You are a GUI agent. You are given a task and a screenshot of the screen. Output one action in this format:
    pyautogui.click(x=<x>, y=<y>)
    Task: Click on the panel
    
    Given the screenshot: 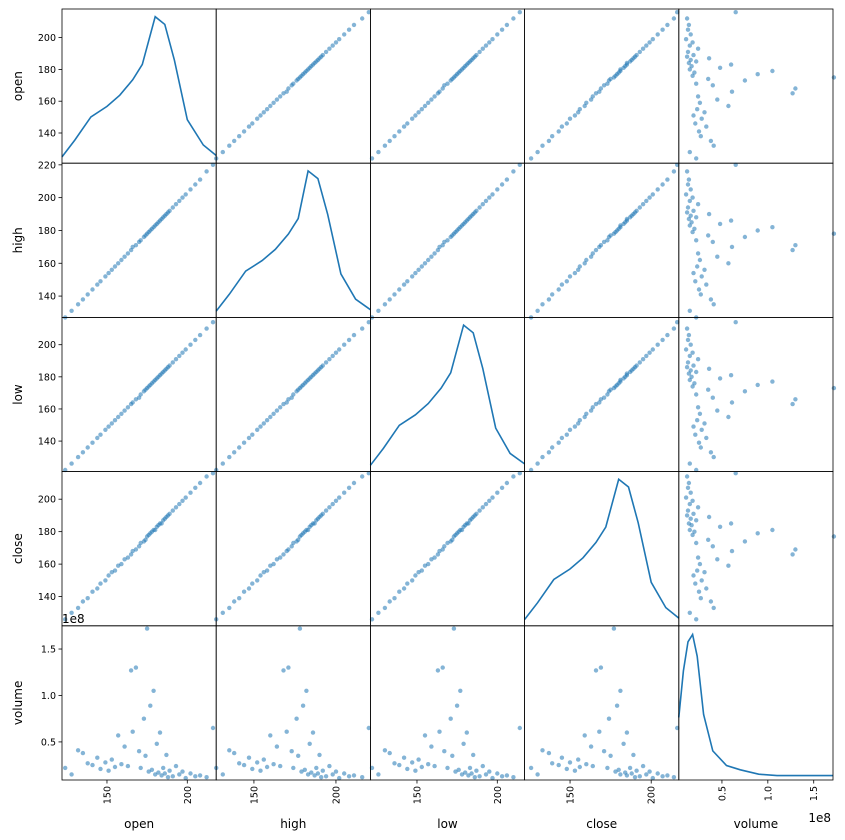 What is the action you would take?
    pyautogui.click(x=293, y=240)
    